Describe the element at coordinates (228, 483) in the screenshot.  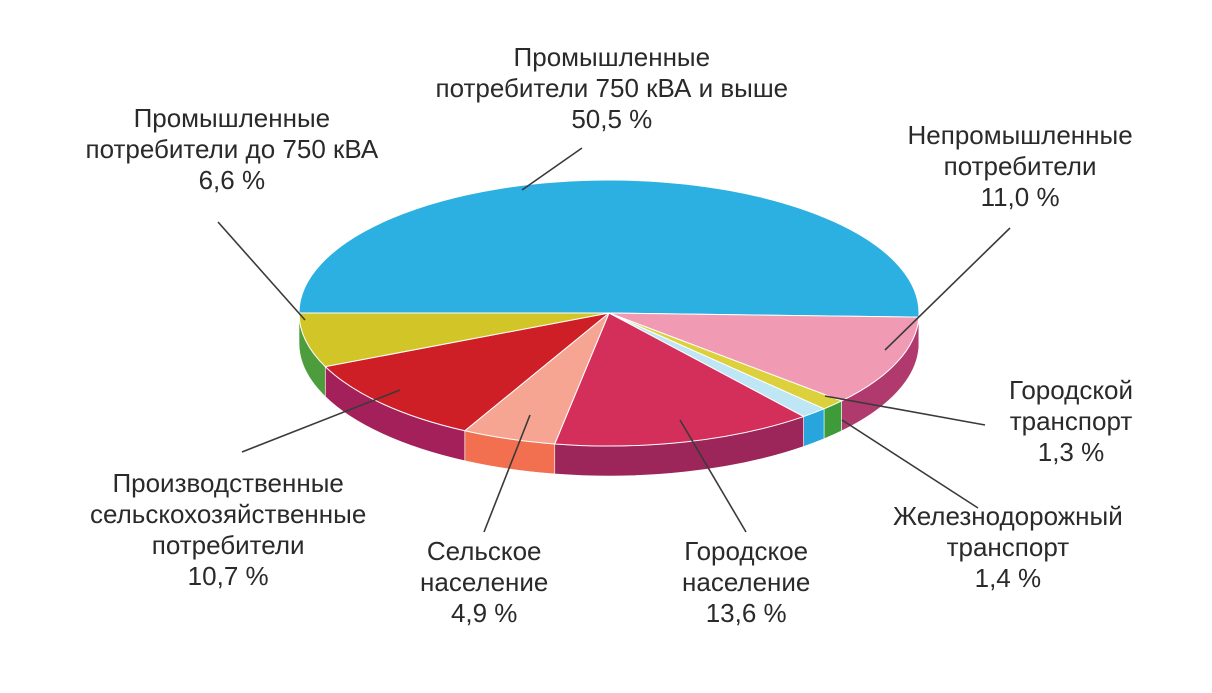
I see `slice-label-line-6-0: Производственные` at that location.